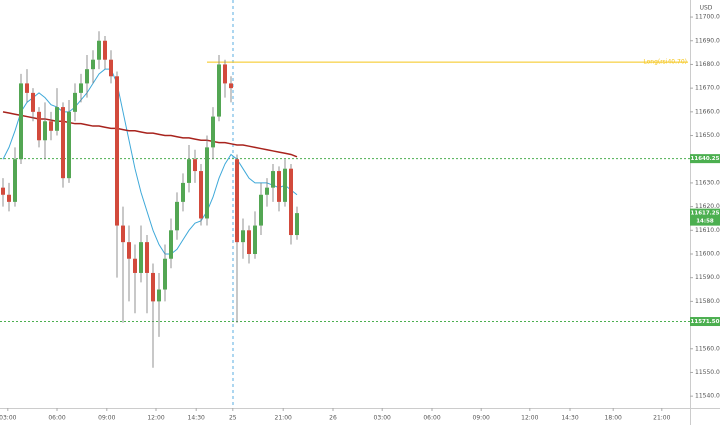 This screenshot has height=425, width=720. Describe the element at coordinates (707, 135) in the screenshot. I see `y-tick-label: 11650.00` at that location.